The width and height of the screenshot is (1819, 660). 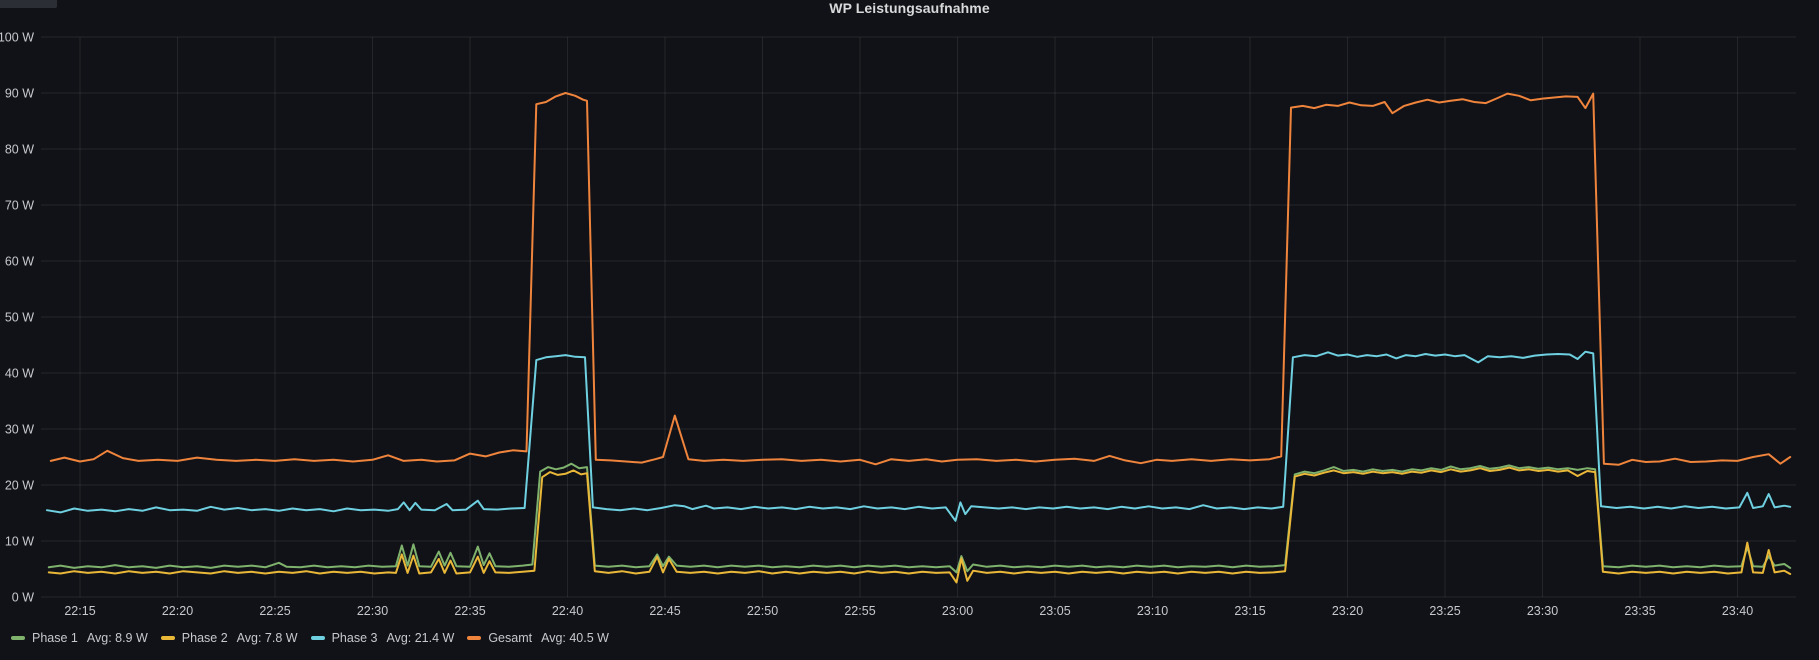 I want to click on x-axis-tick-label: 22:55, so click(x=859, y=611).